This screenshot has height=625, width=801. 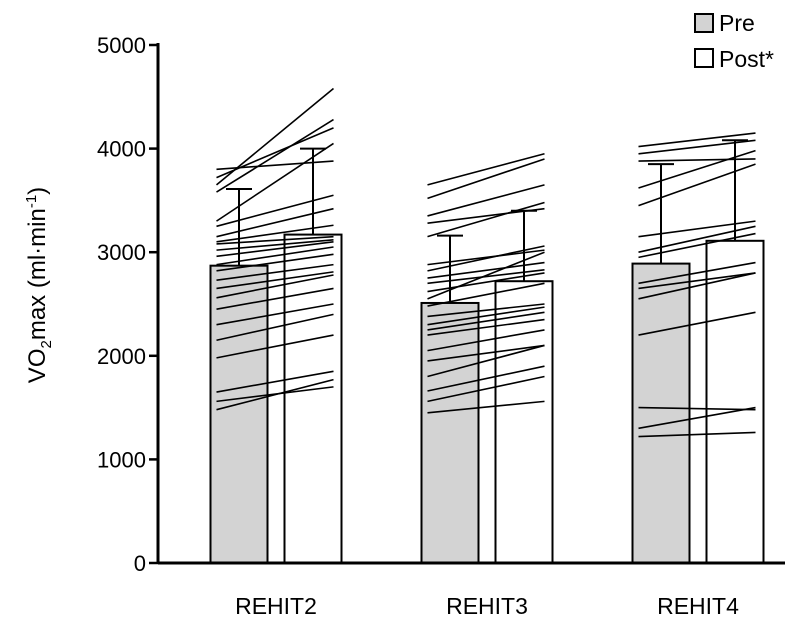 I want to click on y-axis-title: VO2max (ml·min-1), so click(x=39, y=285).